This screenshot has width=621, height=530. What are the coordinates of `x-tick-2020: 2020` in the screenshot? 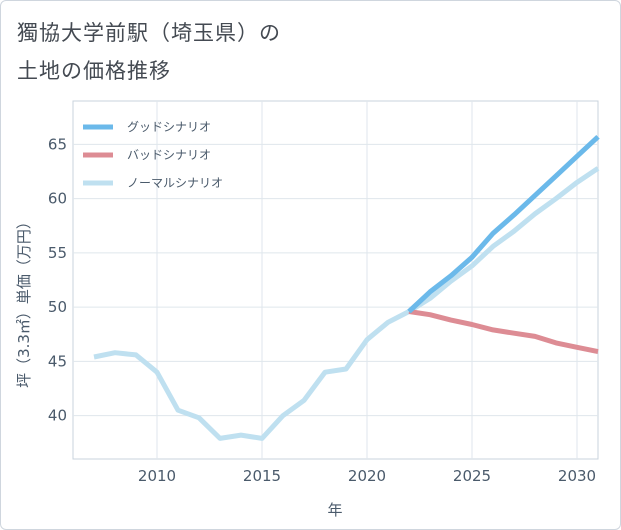 It's located at (367, 476).